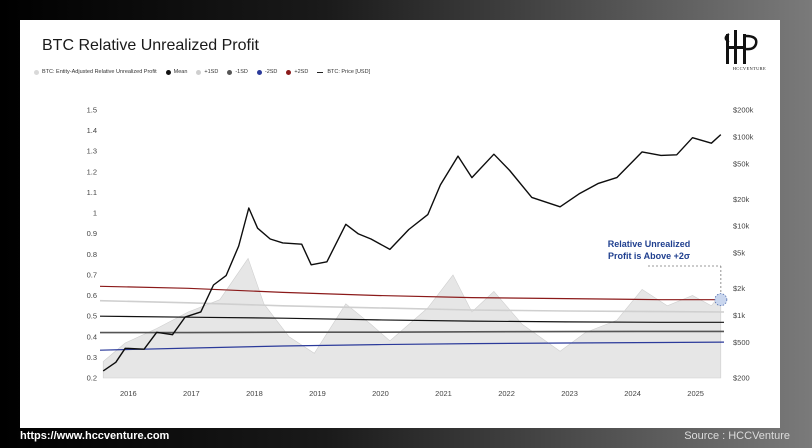 The height and width of the screenshot is (448, 812). Describe the element at coordinates (92, 254) in the screenshot. I see `left-tick-label: 0.8` at that location.